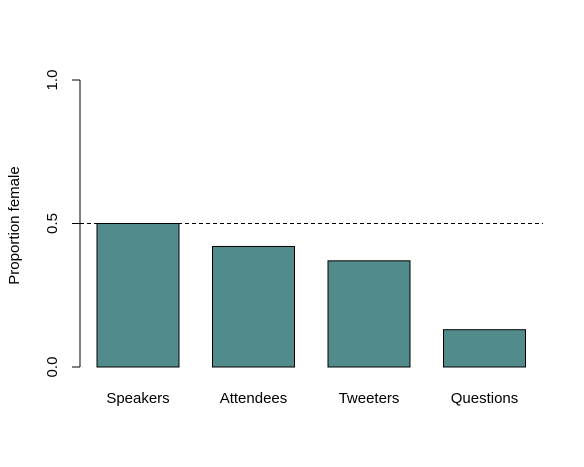  I want to click on y-tick-label: 1.0, so click(52, 80).